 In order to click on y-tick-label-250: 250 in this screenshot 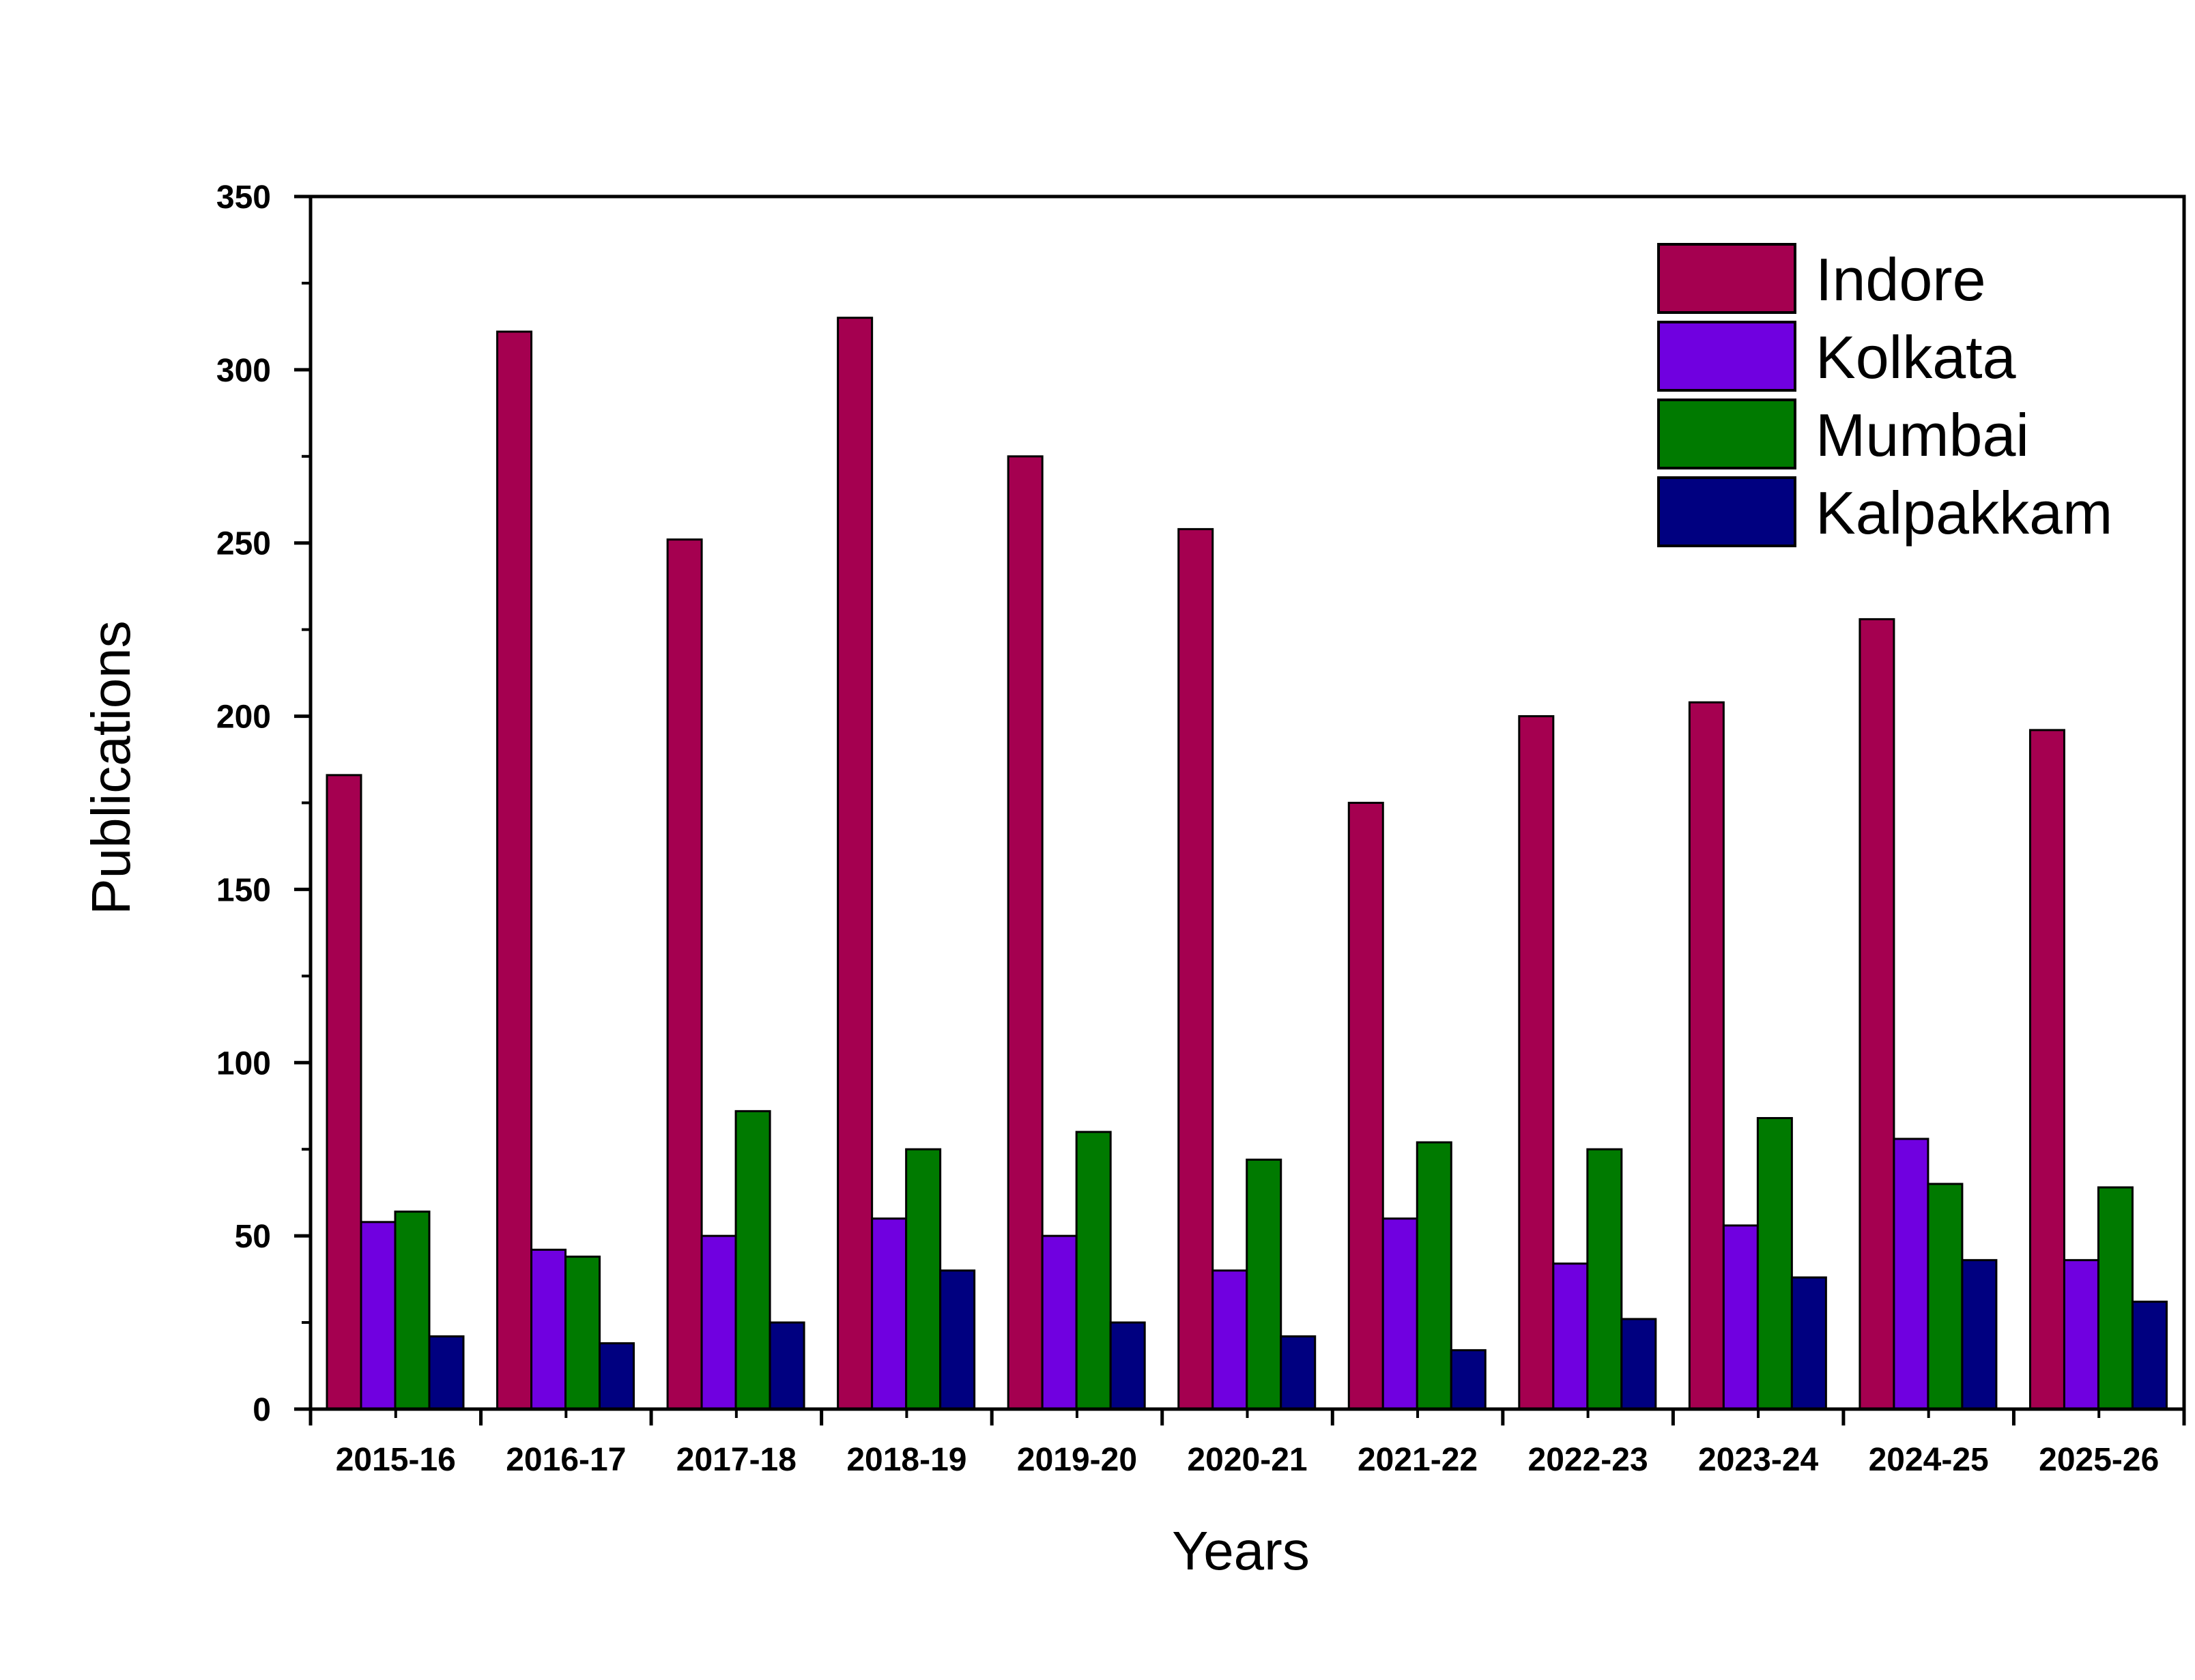, I will do `click(244, 544)`.